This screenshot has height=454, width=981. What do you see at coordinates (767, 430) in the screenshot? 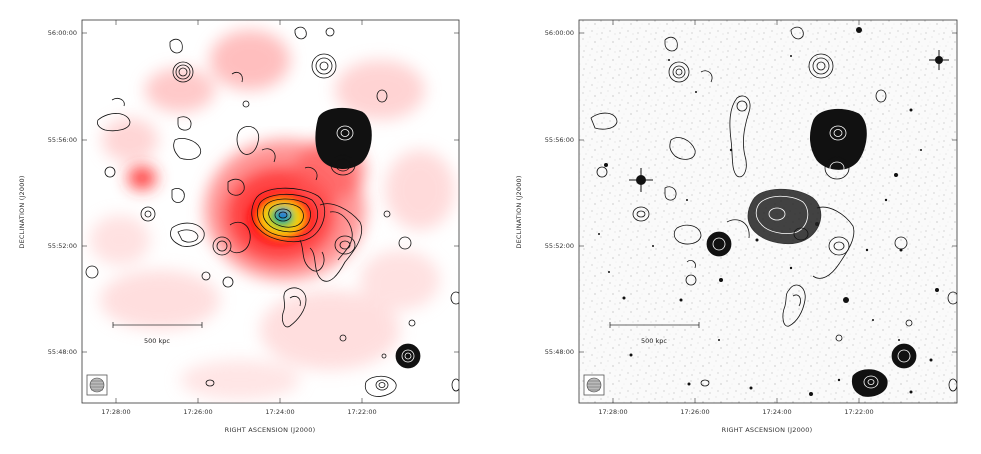
I see `right-x-axis-title: RIGHT ASCENSION (J2000)` at bounding box center [767, 430].